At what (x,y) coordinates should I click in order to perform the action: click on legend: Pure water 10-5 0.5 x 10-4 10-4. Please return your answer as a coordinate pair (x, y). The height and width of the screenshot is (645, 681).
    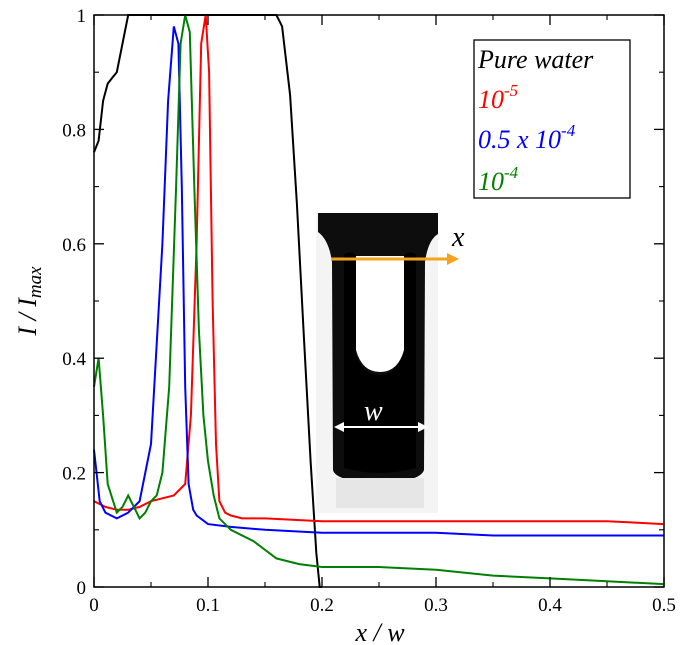
    Looking at the image, I should click on (535, 120).